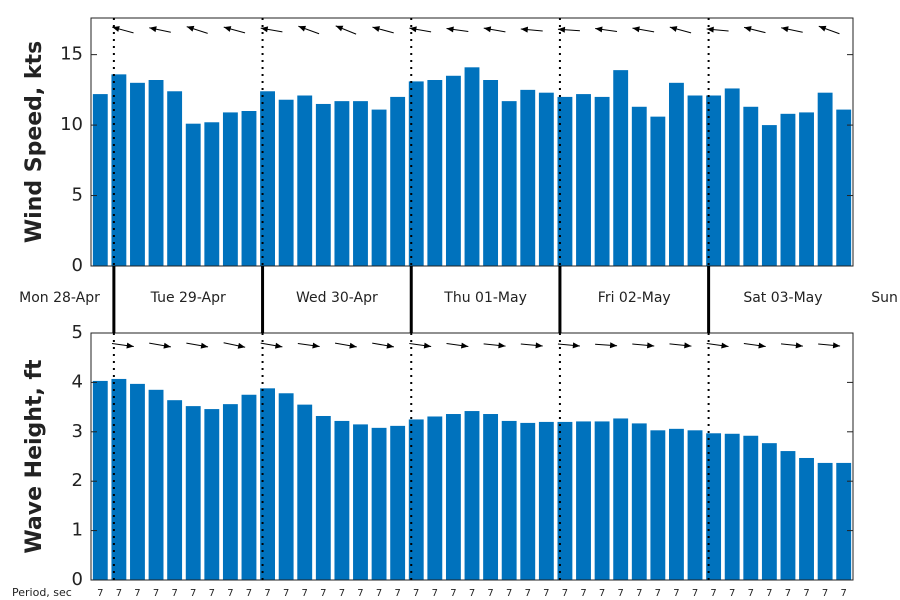 The width and height of the screenshot is (900, 600). Describe the element at coordinates (77, 265) in the screenshot. I see `y-tick-label: 0` at that location.